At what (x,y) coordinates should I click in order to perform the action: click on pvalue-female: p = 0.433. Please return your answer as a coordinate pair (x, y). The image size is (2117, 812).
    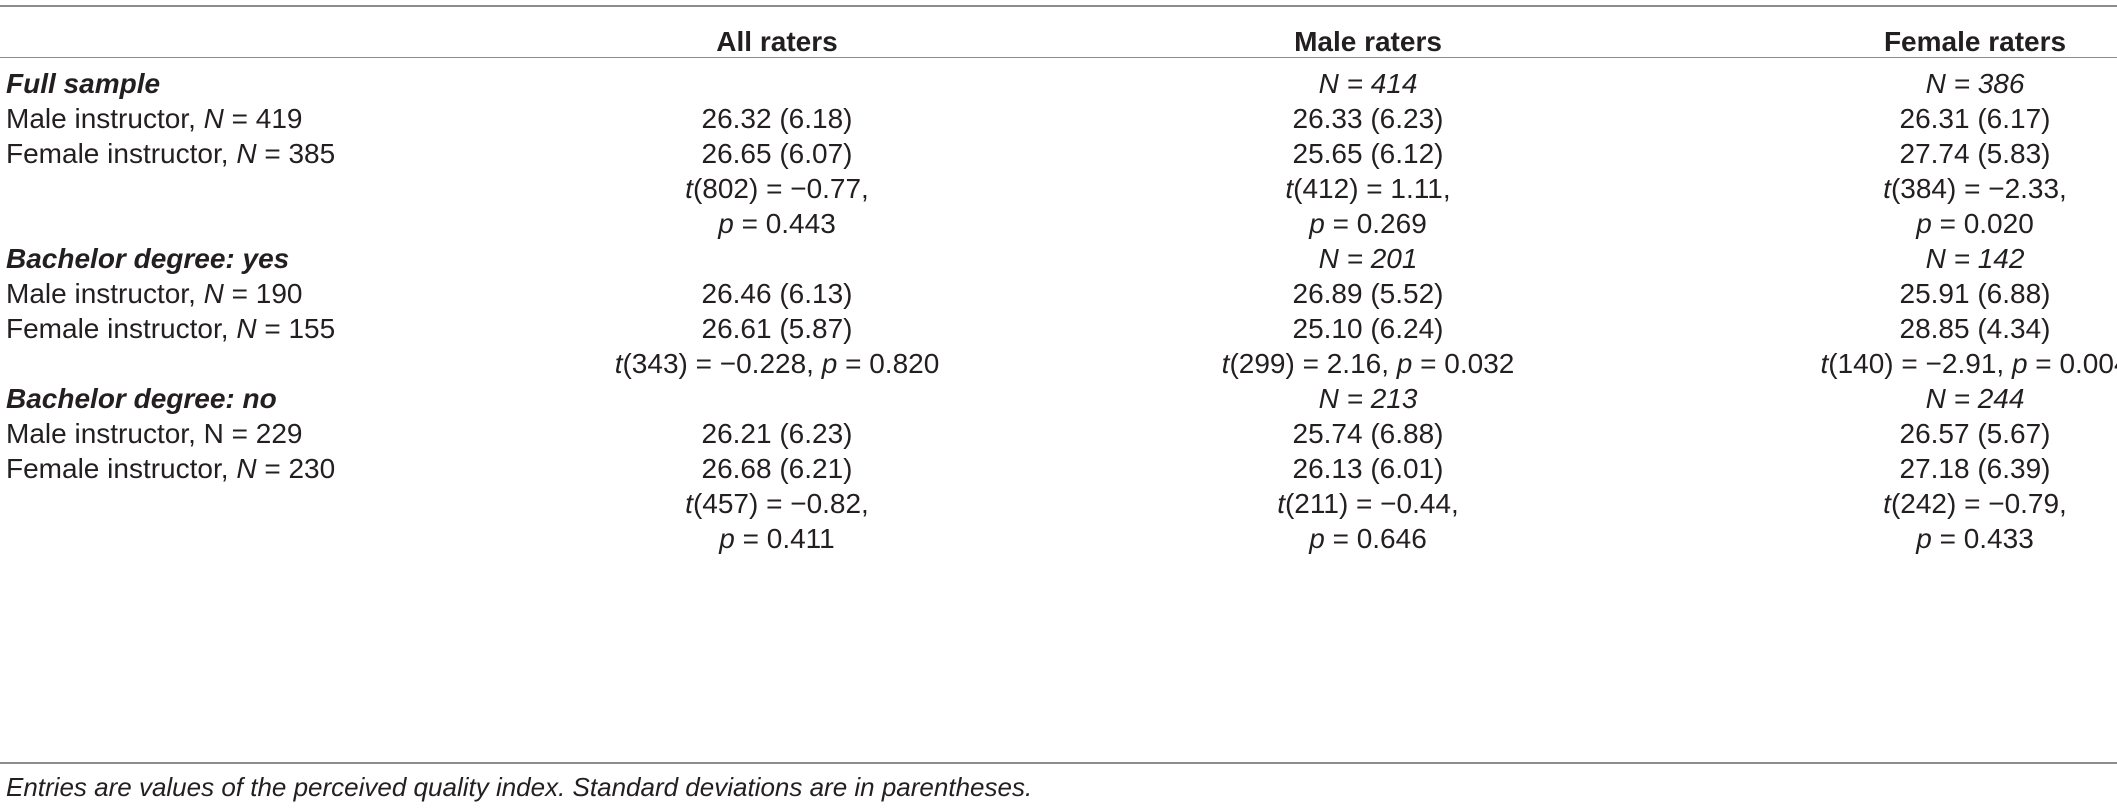
    Looking at the image, I should click on (1975, 538).